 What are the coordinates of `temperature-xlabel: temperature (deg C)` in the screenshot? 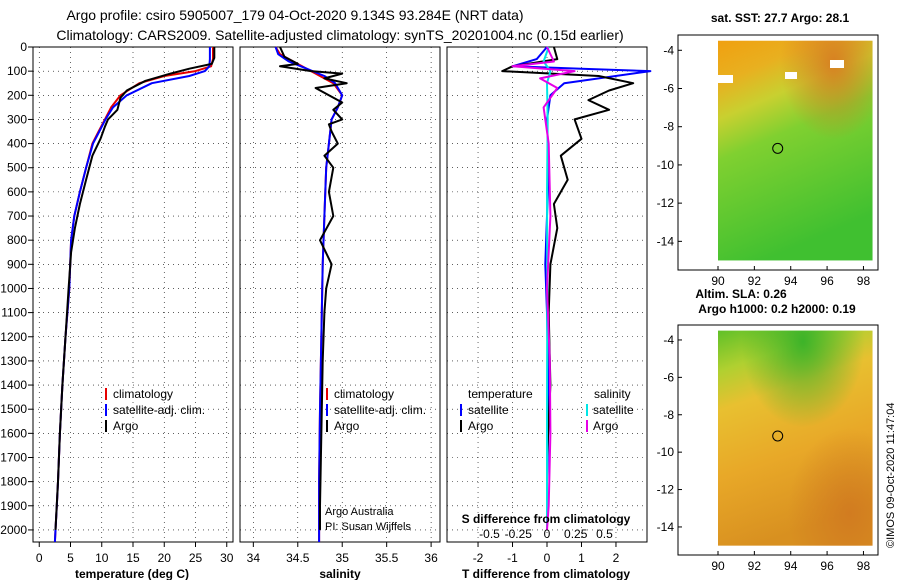 It's located at (132, 573).